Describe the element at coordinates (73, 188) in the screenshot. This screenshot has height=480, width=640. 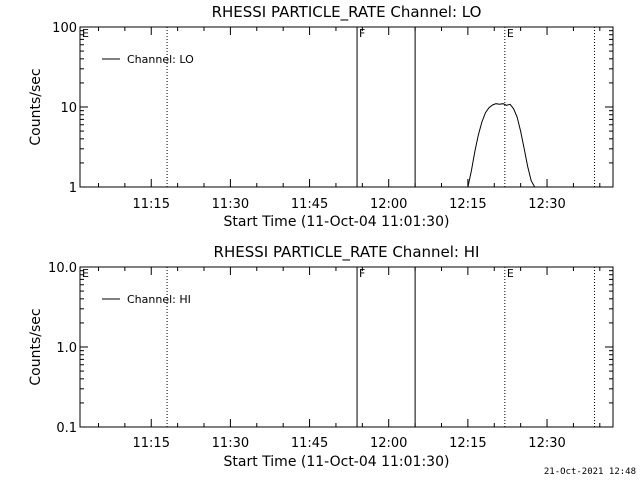
I see `y-tick-label: 1` at that location.